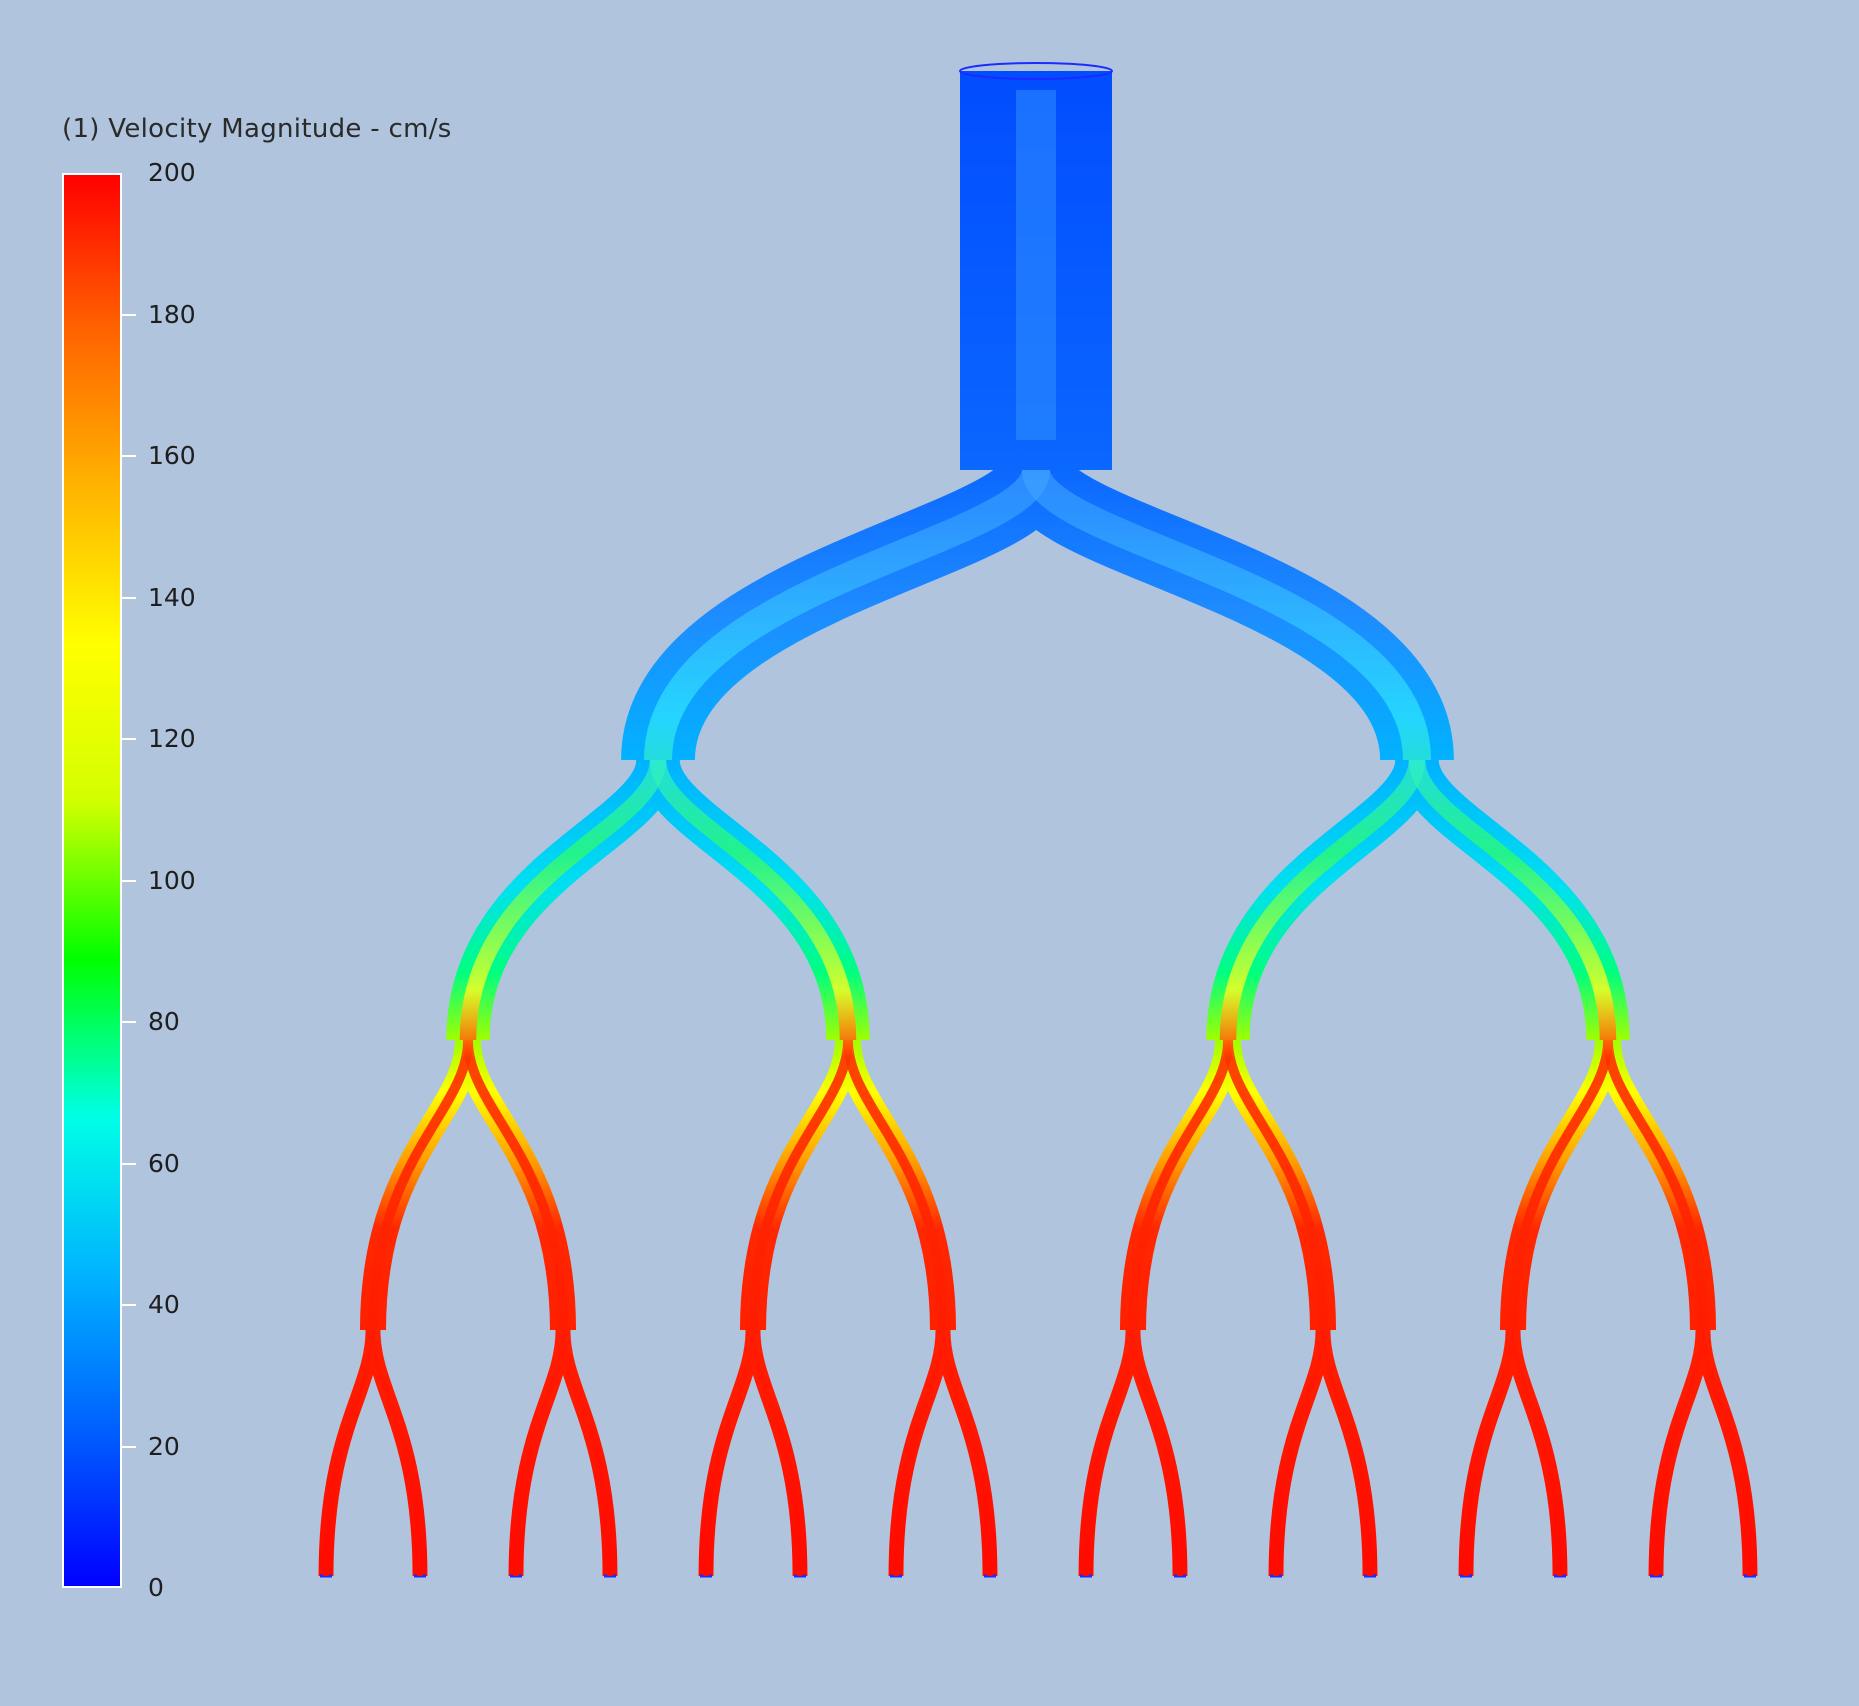 This screenshot has width=1859, height=1706. Describe the element at coordinates (172, 455) in the screenshot. I see `colorbar-tick-label: 160` at that location.